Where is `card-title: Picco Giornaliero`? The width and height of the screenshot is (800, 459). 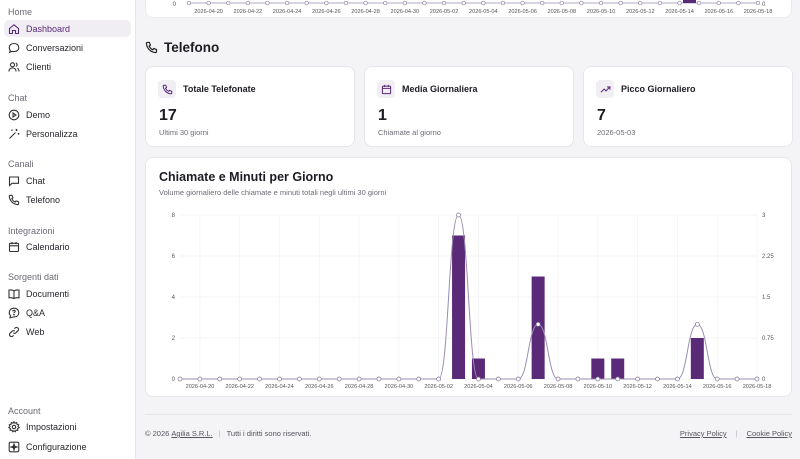 card-title: Picco Giornaliero is located at coordinates (658, 89).